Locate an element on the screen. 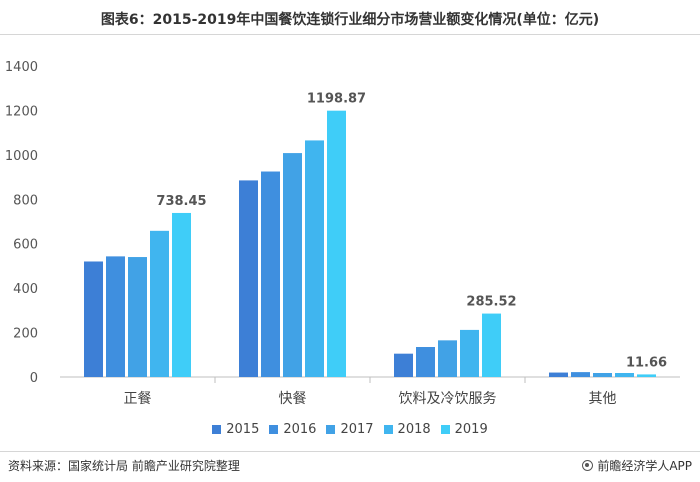 This screenshot has height=482, width=700. y-tick-label: 1400 is located at coordinates (21, 67).